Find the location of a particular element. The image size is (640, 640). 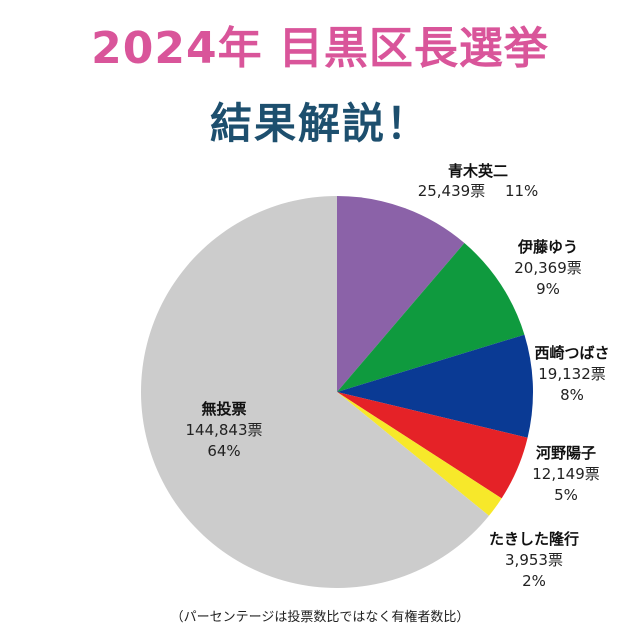

slice-label-name-2: 西崎つばさ is located at coordinates (571, 353).